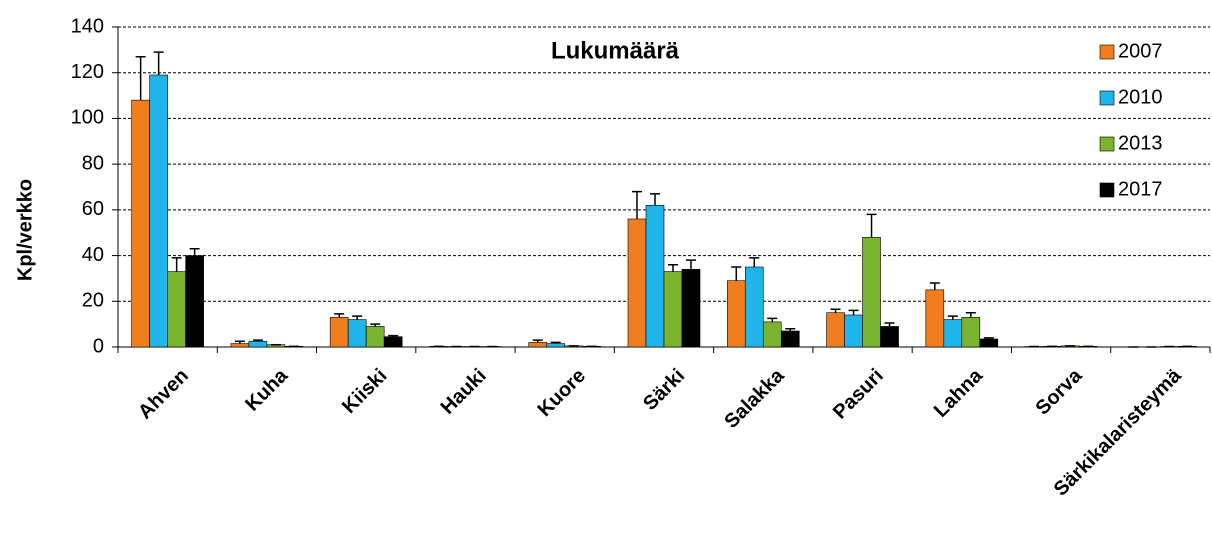  Describe the element at coordinates (93, 255) in the screenshot. I see `y-tick-label: 40` at that location.